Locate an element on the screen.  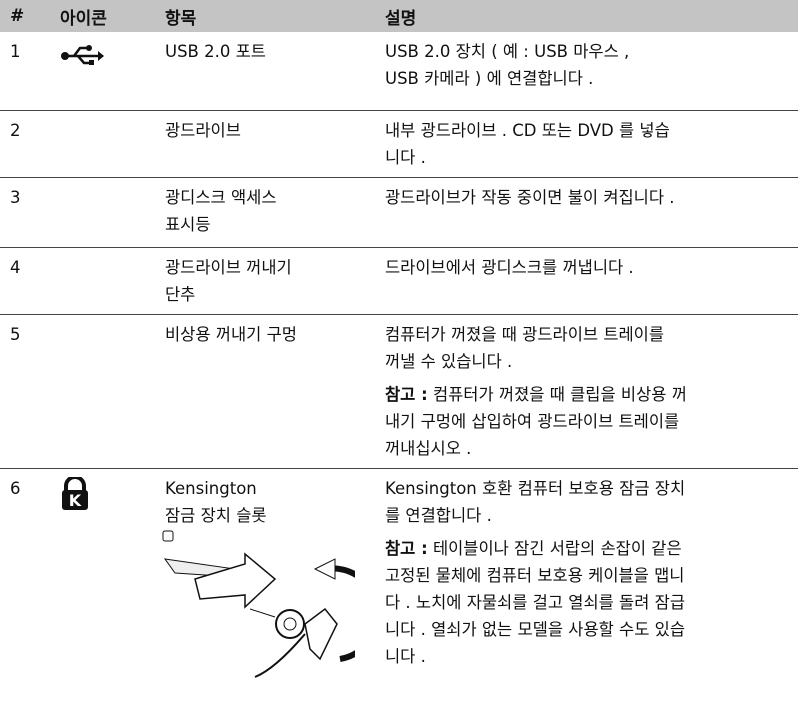
description-text: 꺼내십시오 . is located at coordinates (428, 448).